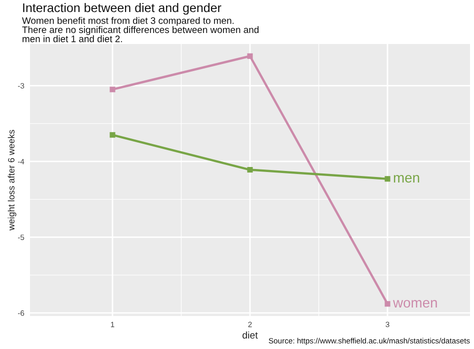 Image resolution: width=474 pixels, height=349 pixels. What do you see at coordinates (122, 9) in the screenshot?
I see `chart-title: Interaction between diet and gender` at bounding box center [122, 9].